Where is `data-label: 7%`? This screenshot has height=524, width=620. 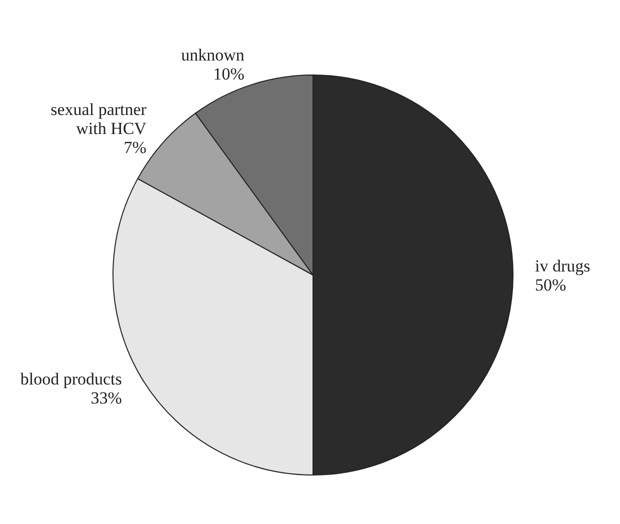 data-label: 7% is located at coordinates (135, 148).